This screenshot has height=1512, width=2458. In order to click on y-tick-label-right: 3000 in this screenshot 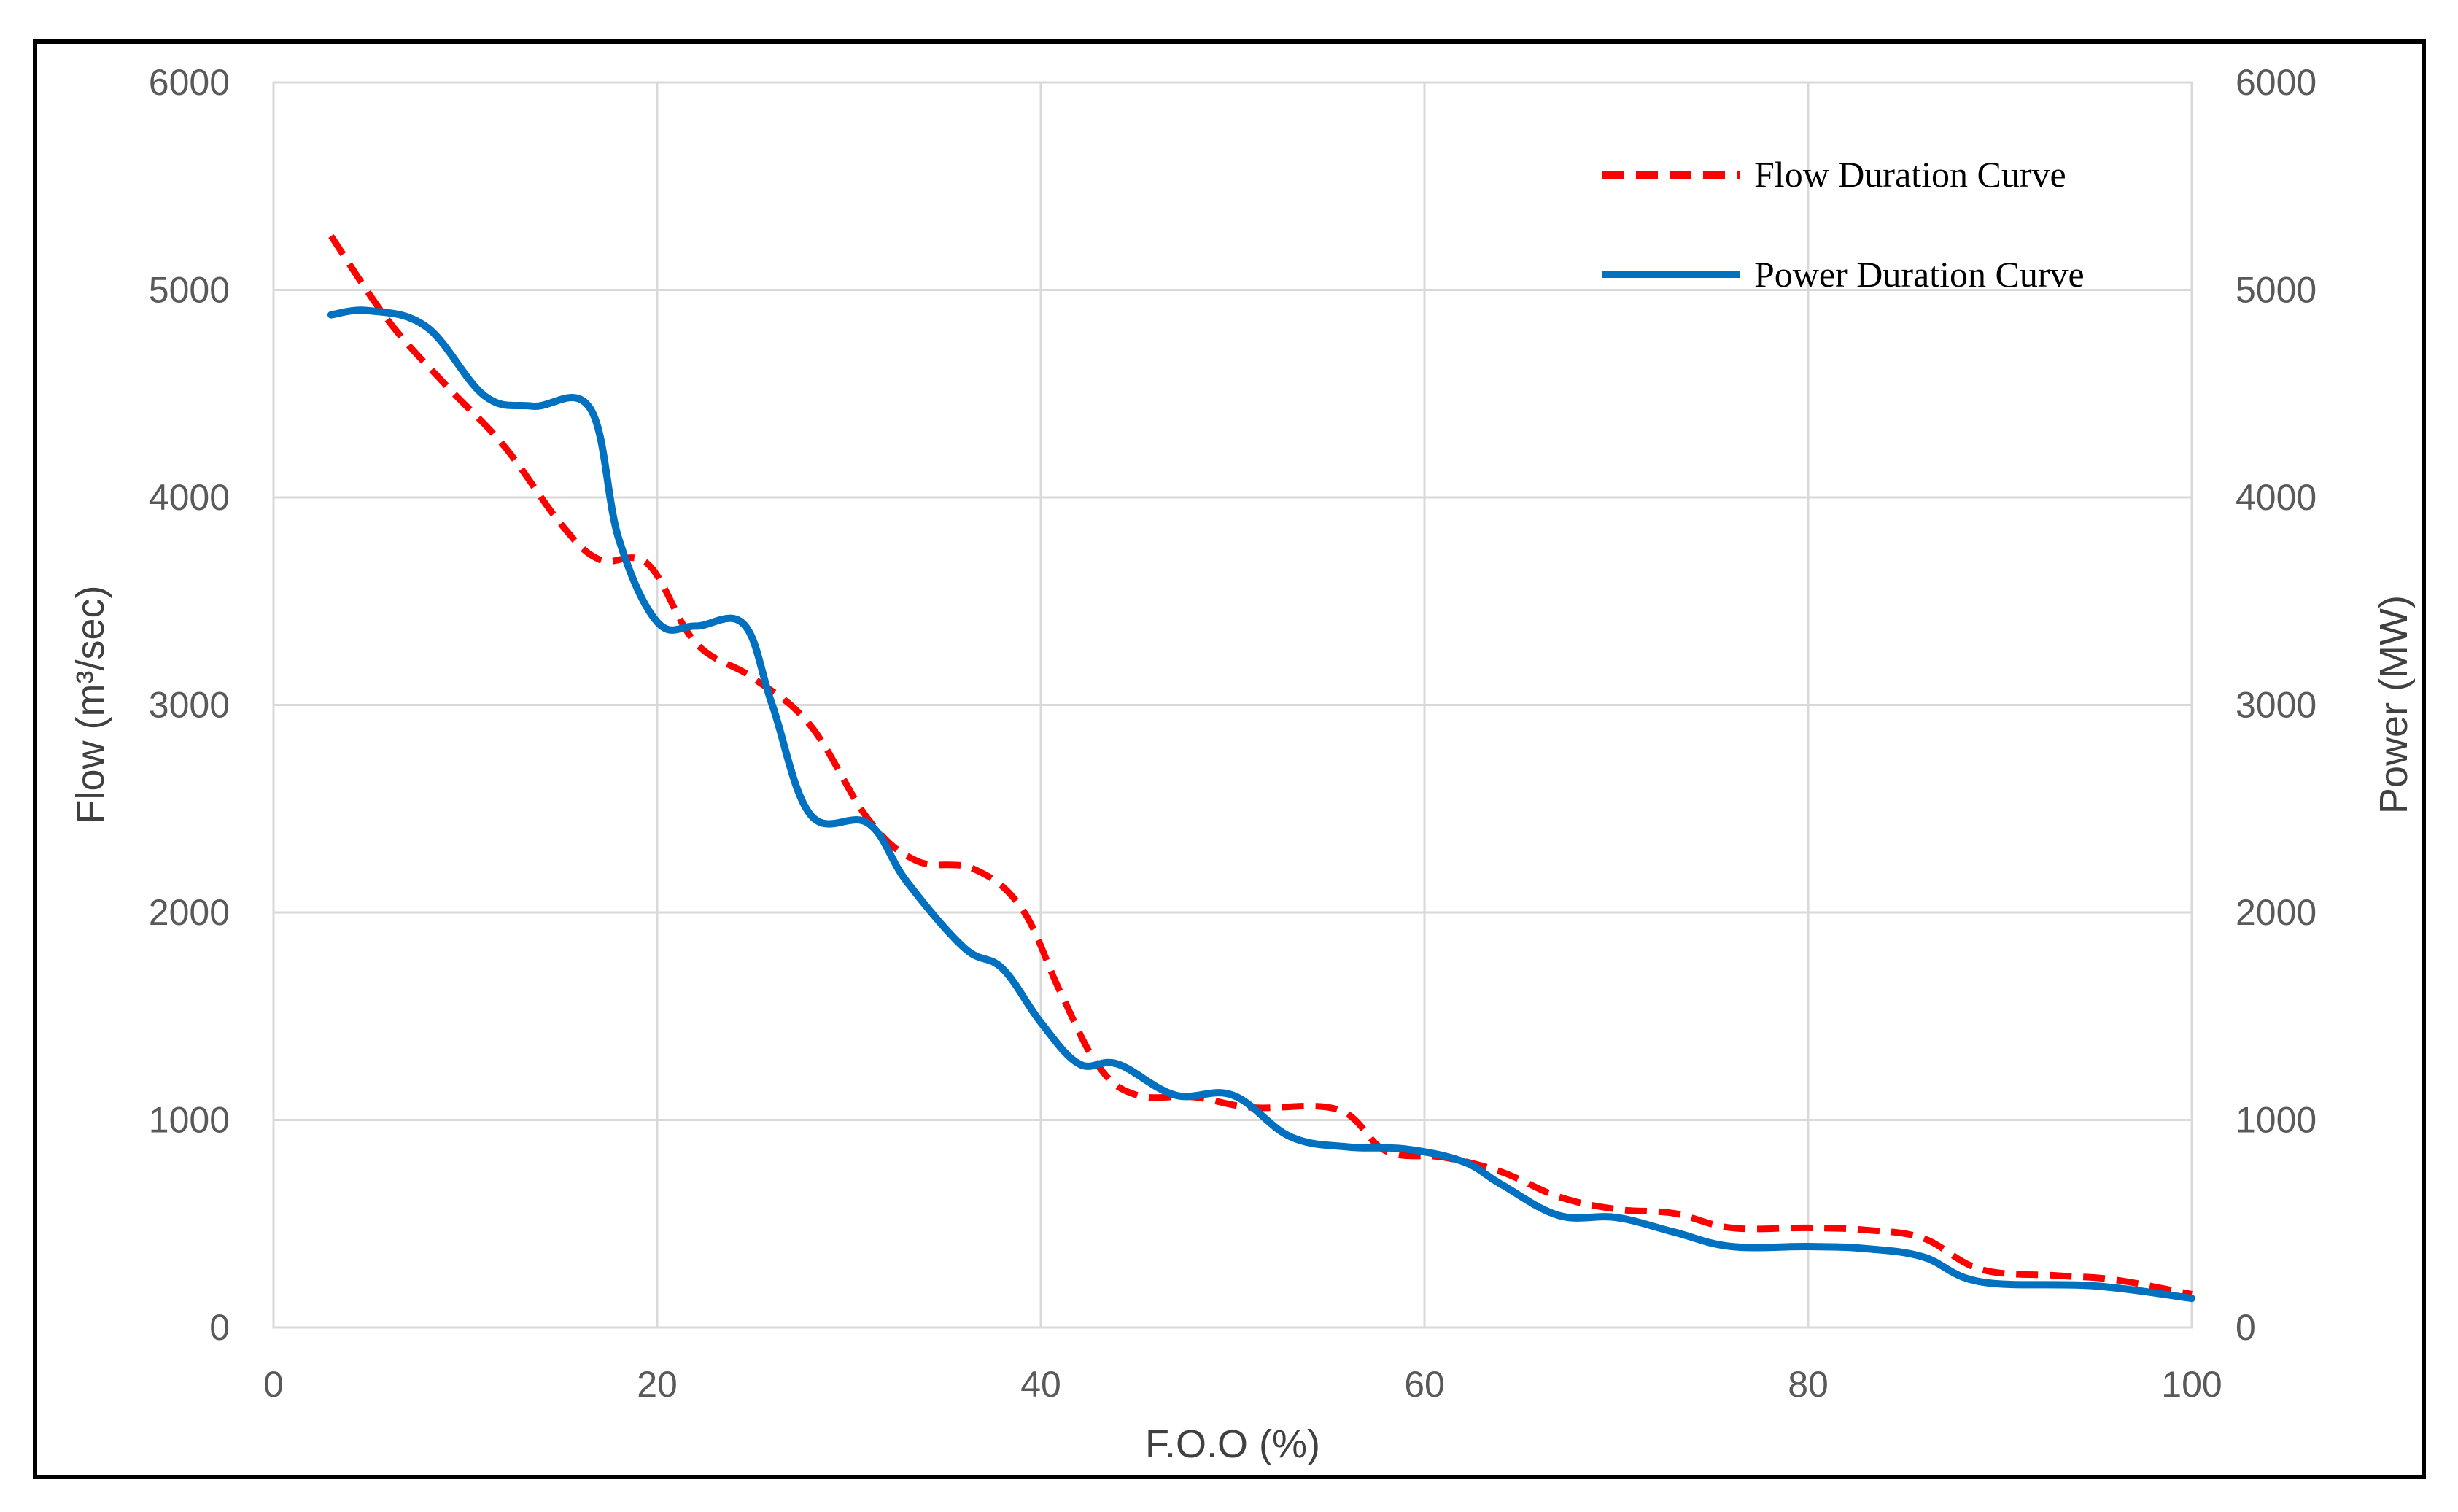, I will do `click(2276, 706)`.